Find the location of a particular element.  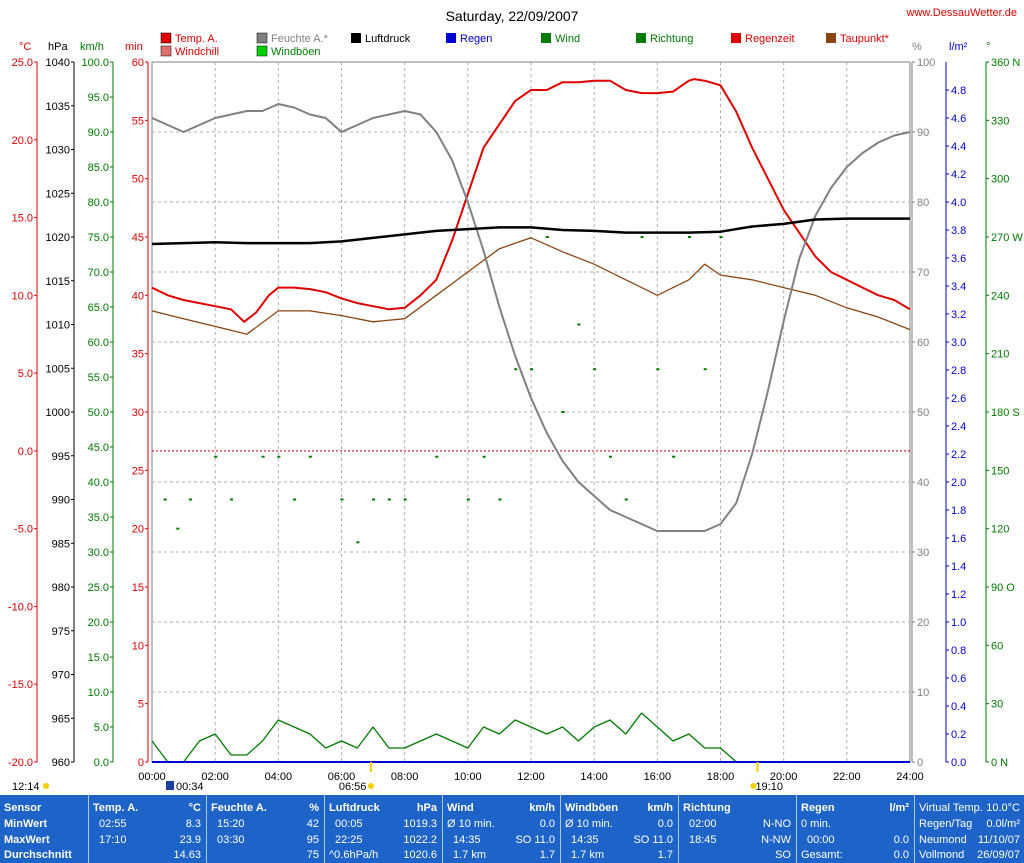

time-tick-label: 12:00 is located at coordinates (531, 777).